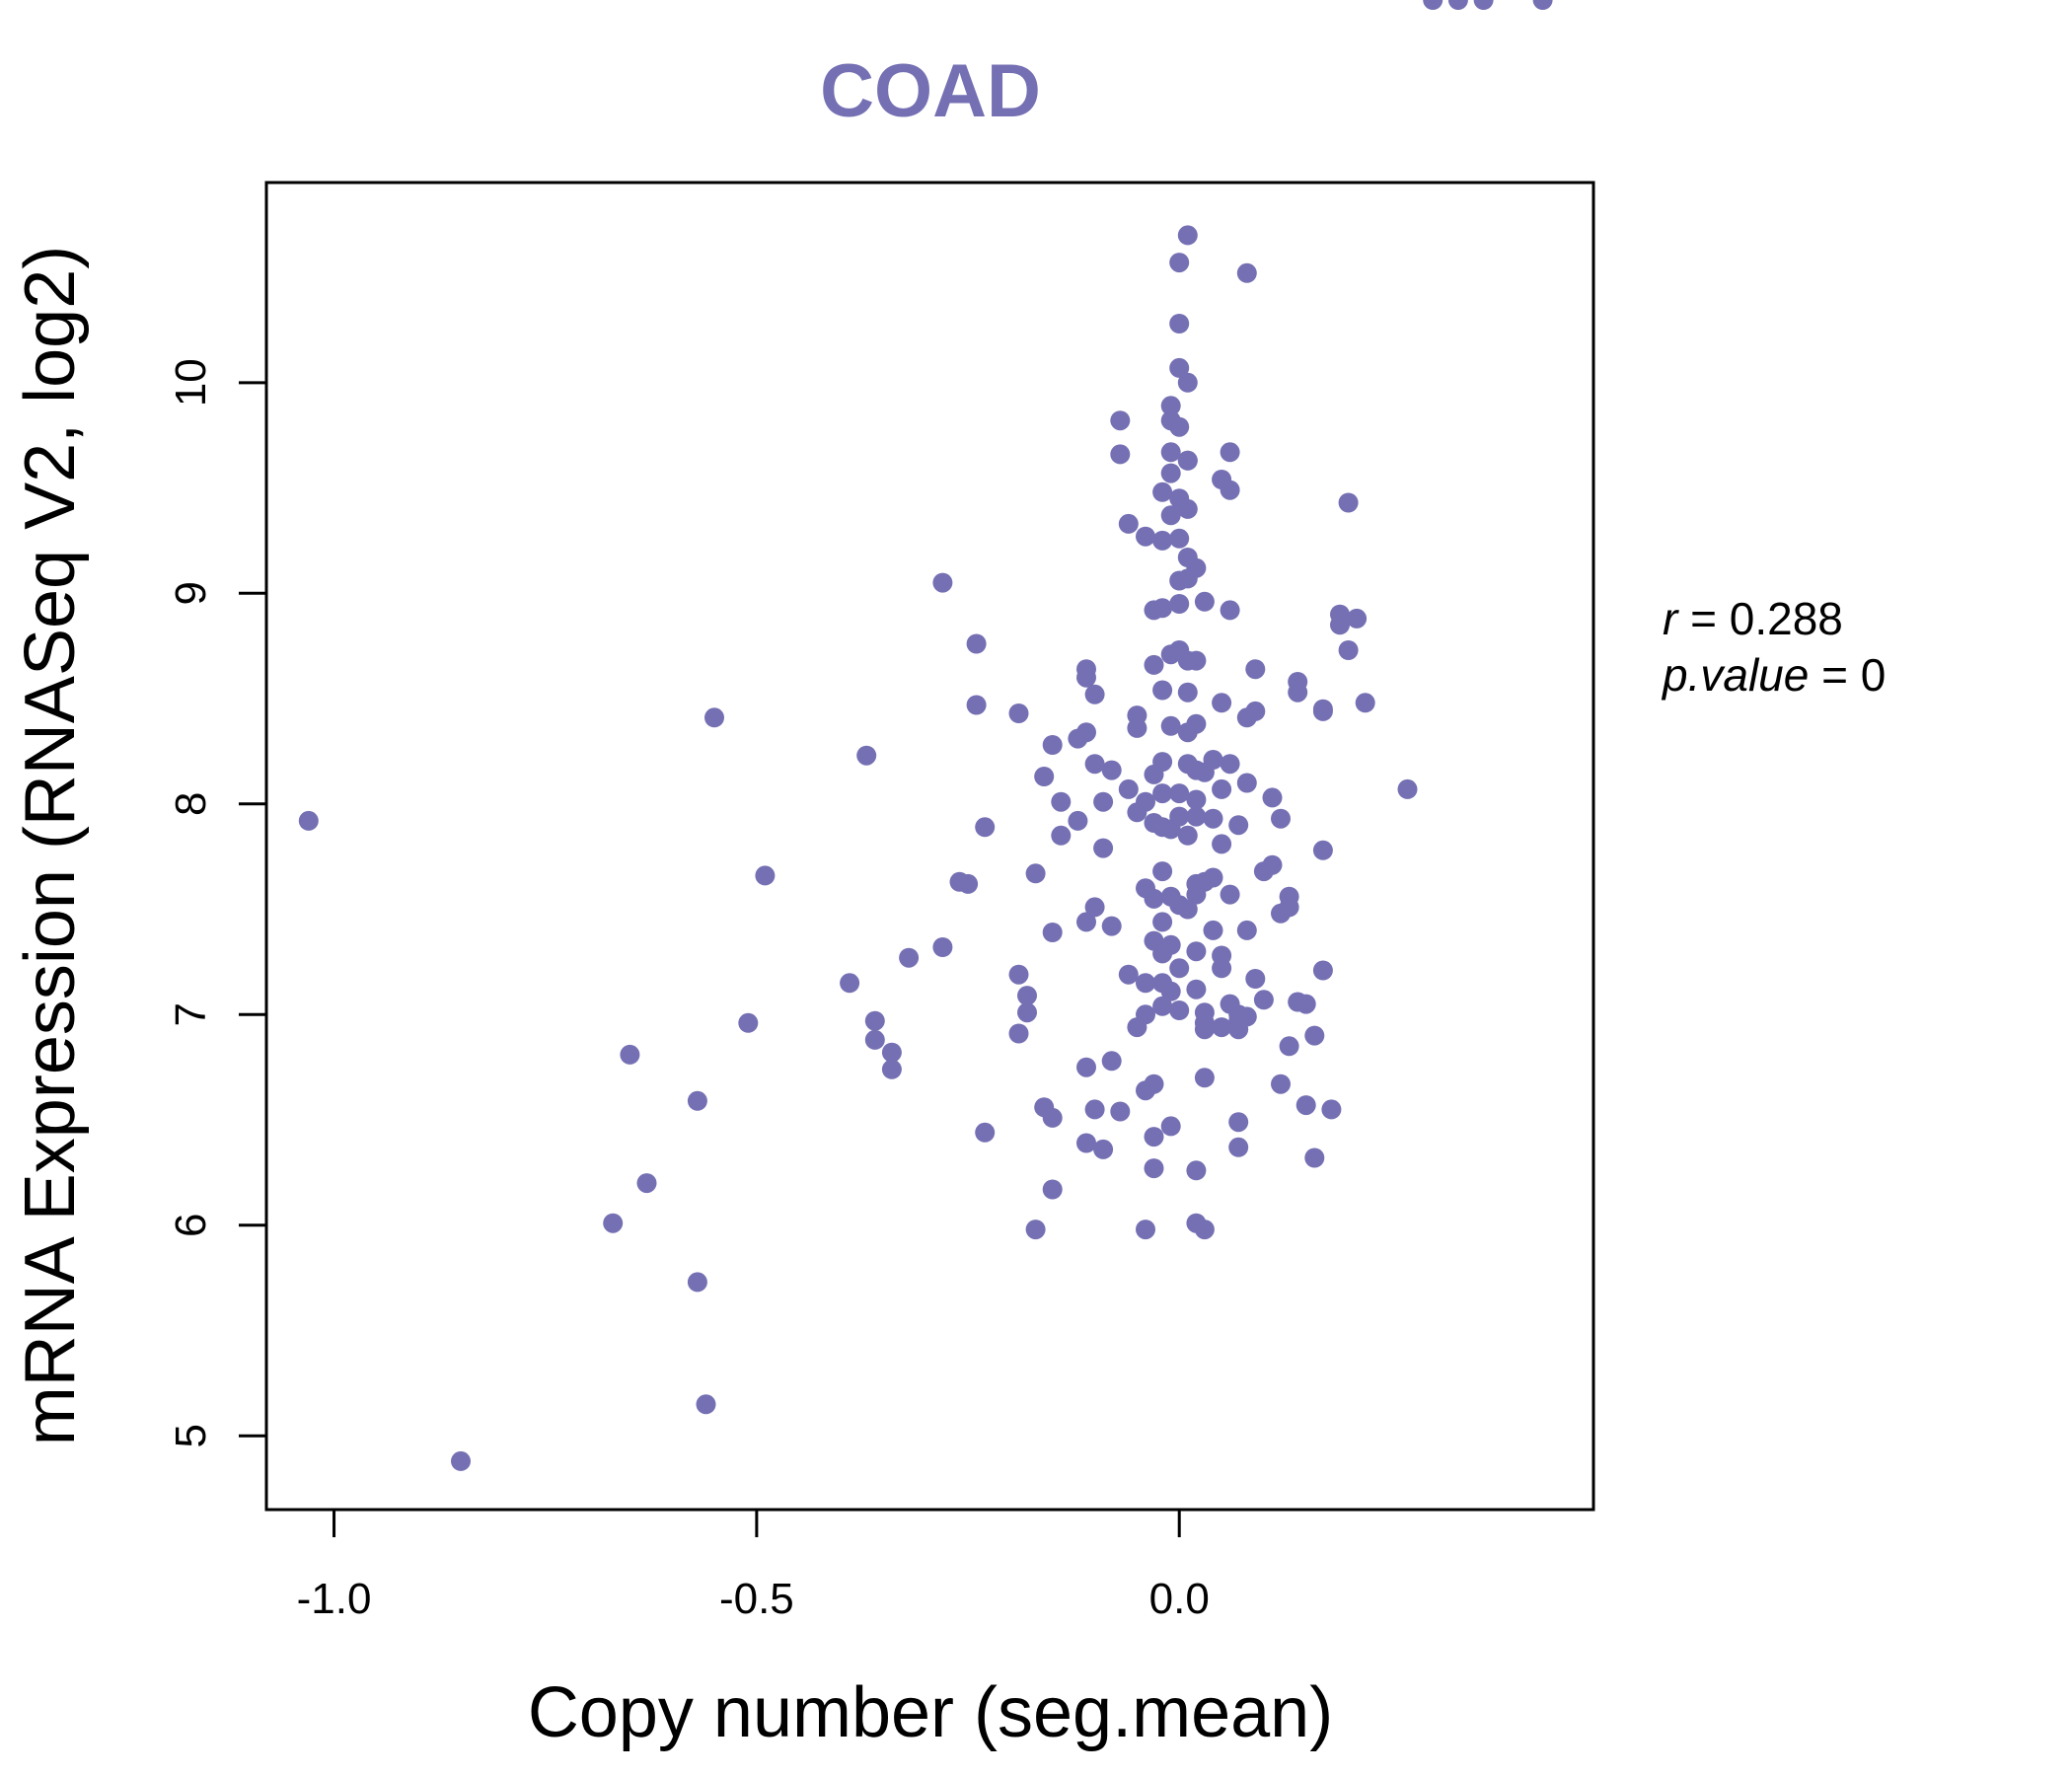  Describe the element at coordinates (1787, 618) in the screenshot. I see `r-value: 0.288` at that location.